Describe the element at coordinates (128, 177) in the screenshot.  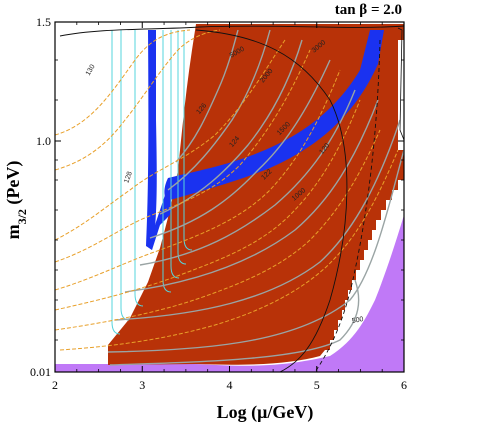
I see `contour-label: 128` at that location.